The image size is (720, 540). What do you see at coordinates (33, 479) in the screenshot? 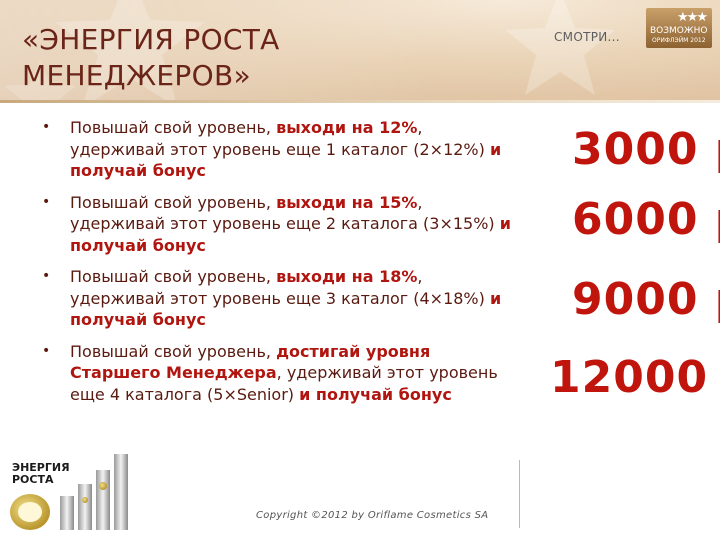
I see `logo-text-line-2: РОСТА` at bounding box center [33, 479].